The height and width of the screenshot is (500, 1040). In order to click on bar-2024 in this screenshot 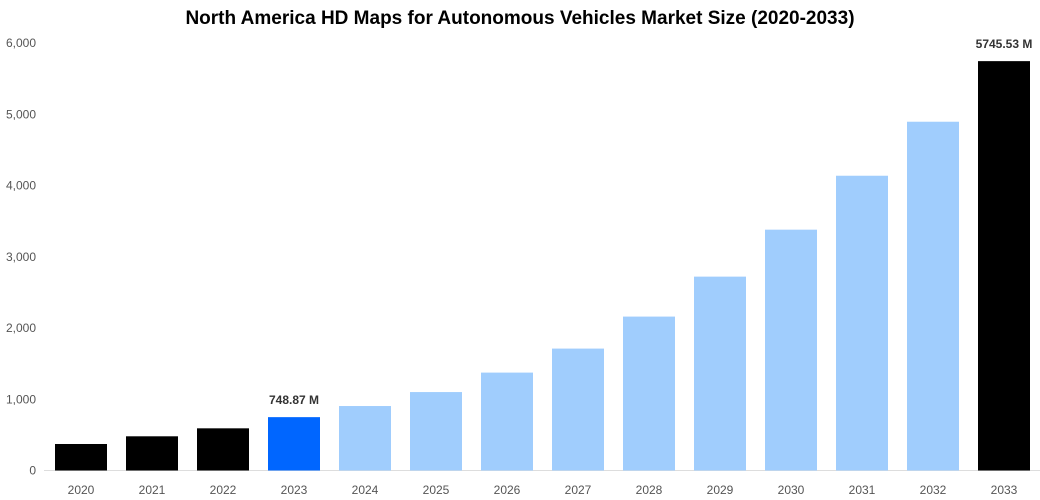, I will do `click(365, 438)`.